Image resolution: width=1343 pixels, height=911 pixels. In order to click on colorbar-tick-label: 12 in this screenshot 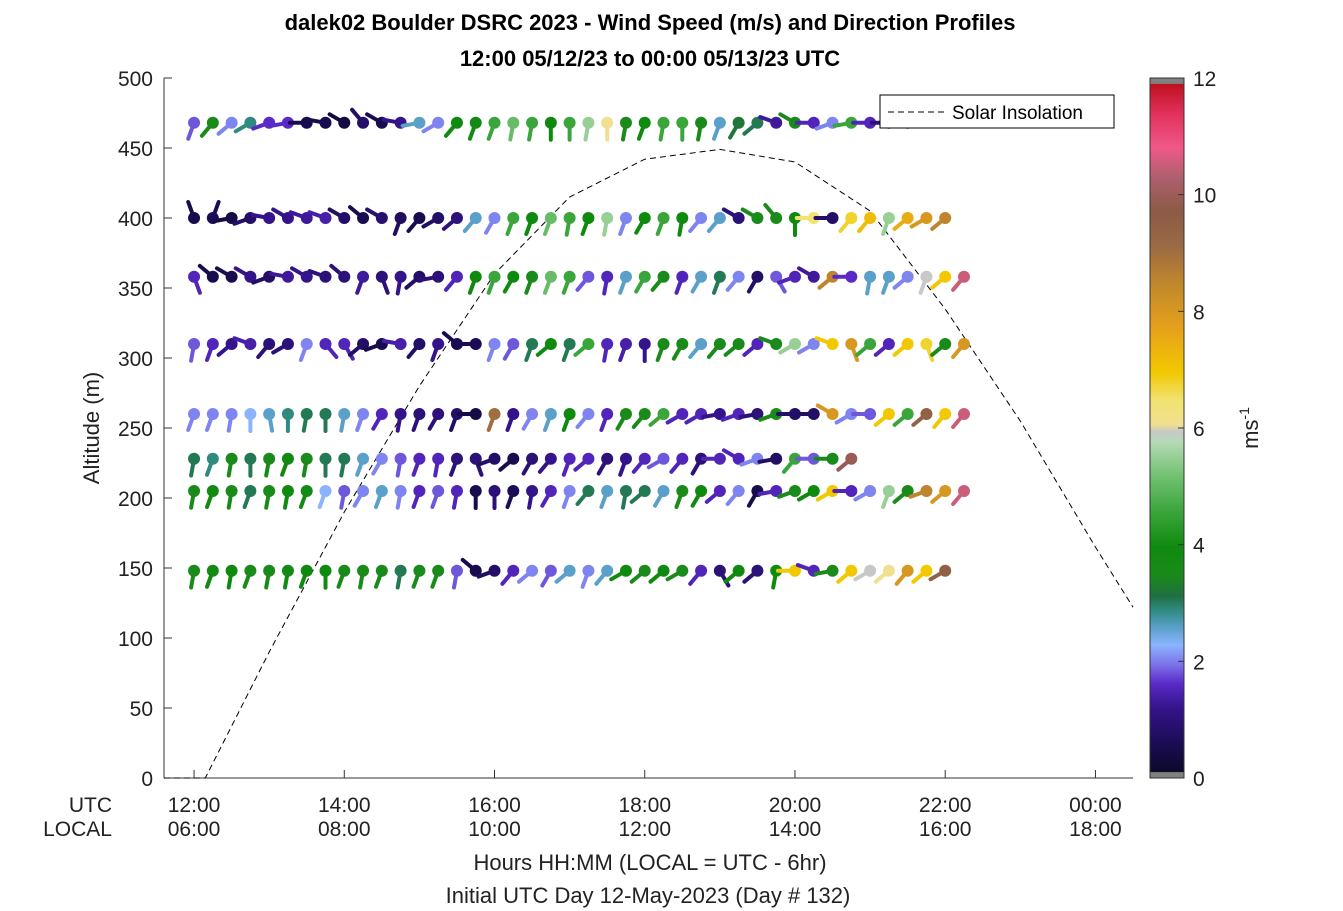, I will do `click(1204, 79)`.